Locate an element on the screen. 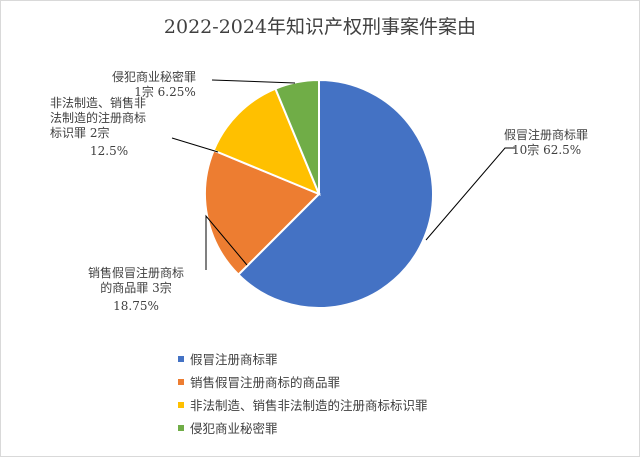  legend-item: 假冒注册商标罪 is located at coordinates (303, 358).